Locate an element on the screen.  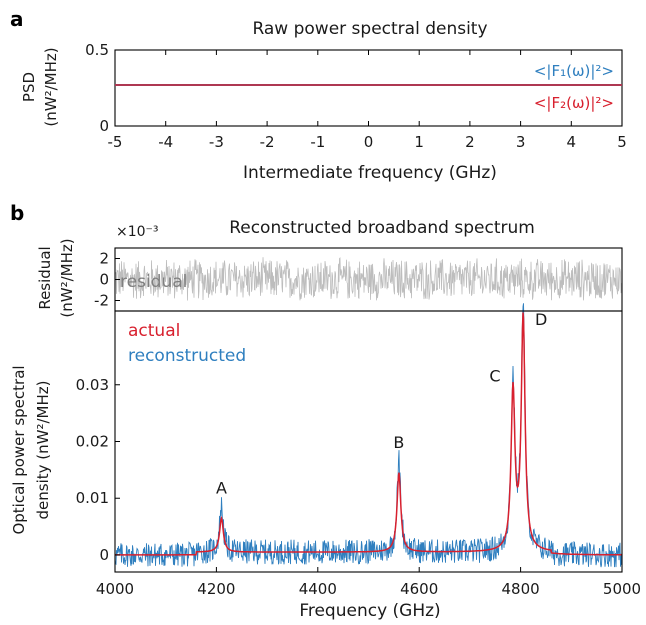
panel-a-xtick-label: -2 is located at coordinates (267, 142).